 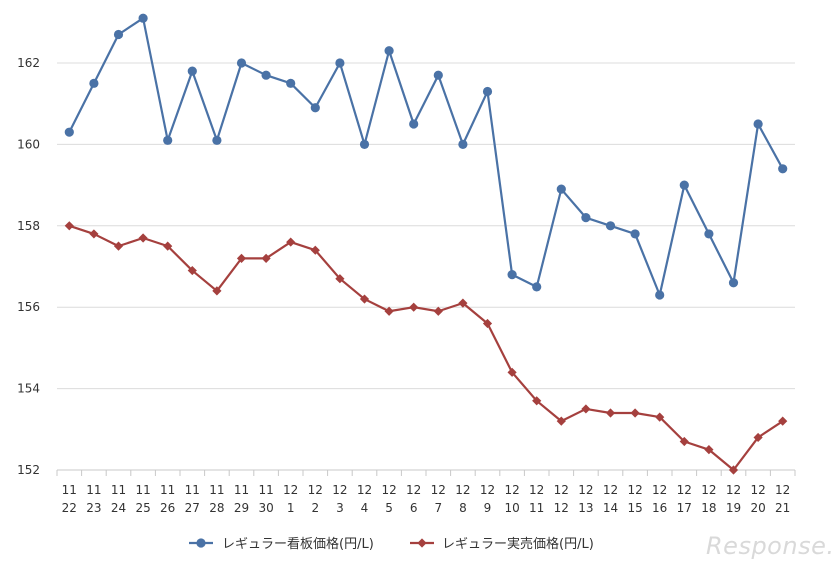 I want to click on x-tick-label-day: 22, so click(x=69, y=508).